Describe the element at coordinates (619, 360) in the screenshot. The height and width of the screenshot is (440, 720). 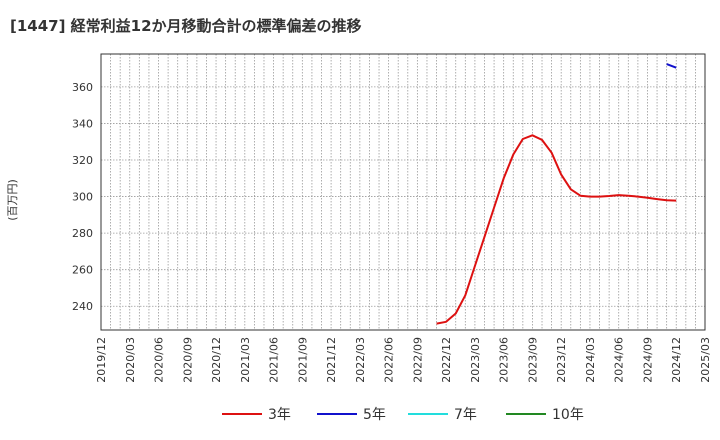
I see `x-tick-label: 2024/06` at that location.